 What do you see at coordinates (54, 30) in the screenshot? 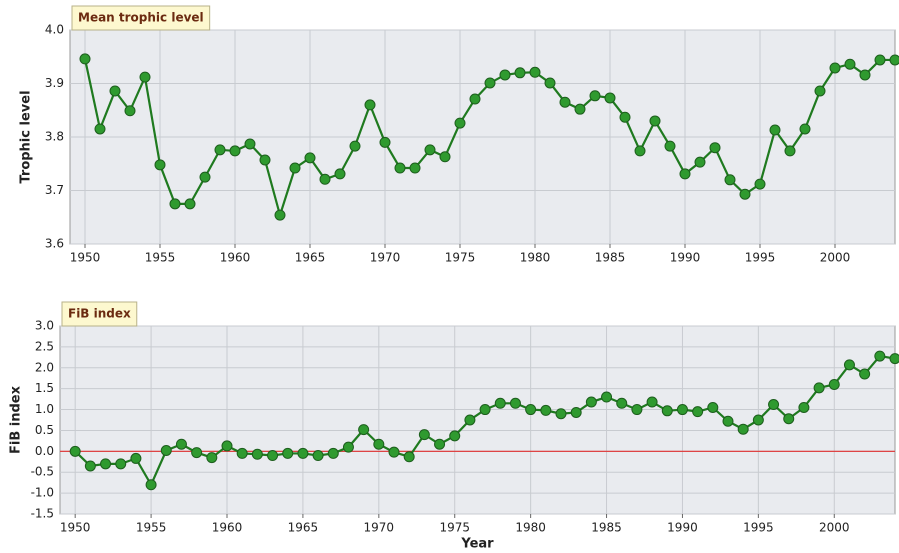
I see `y-tick-label: 4.0` at bounding box center [54, 30].